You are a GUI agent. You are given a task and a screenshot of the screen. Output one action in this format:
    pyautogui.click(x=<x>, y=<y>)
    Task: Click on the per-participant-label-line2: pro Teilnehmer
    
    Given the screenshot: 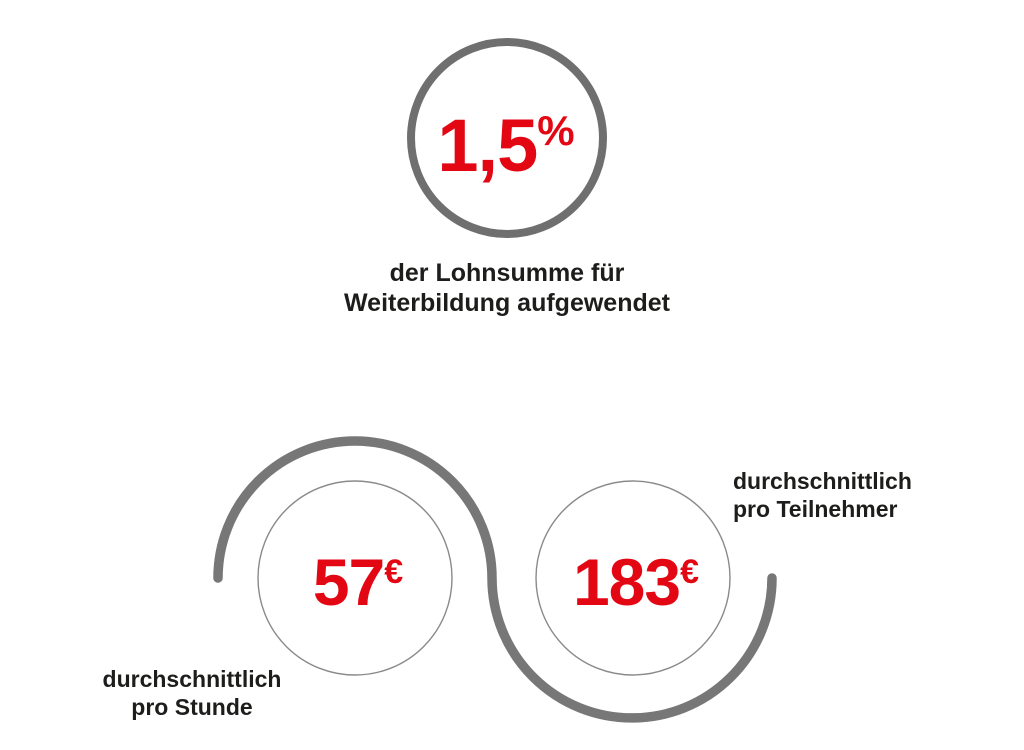 What is the action you would take?
    pyautogui.click(x=815, y=509)
    